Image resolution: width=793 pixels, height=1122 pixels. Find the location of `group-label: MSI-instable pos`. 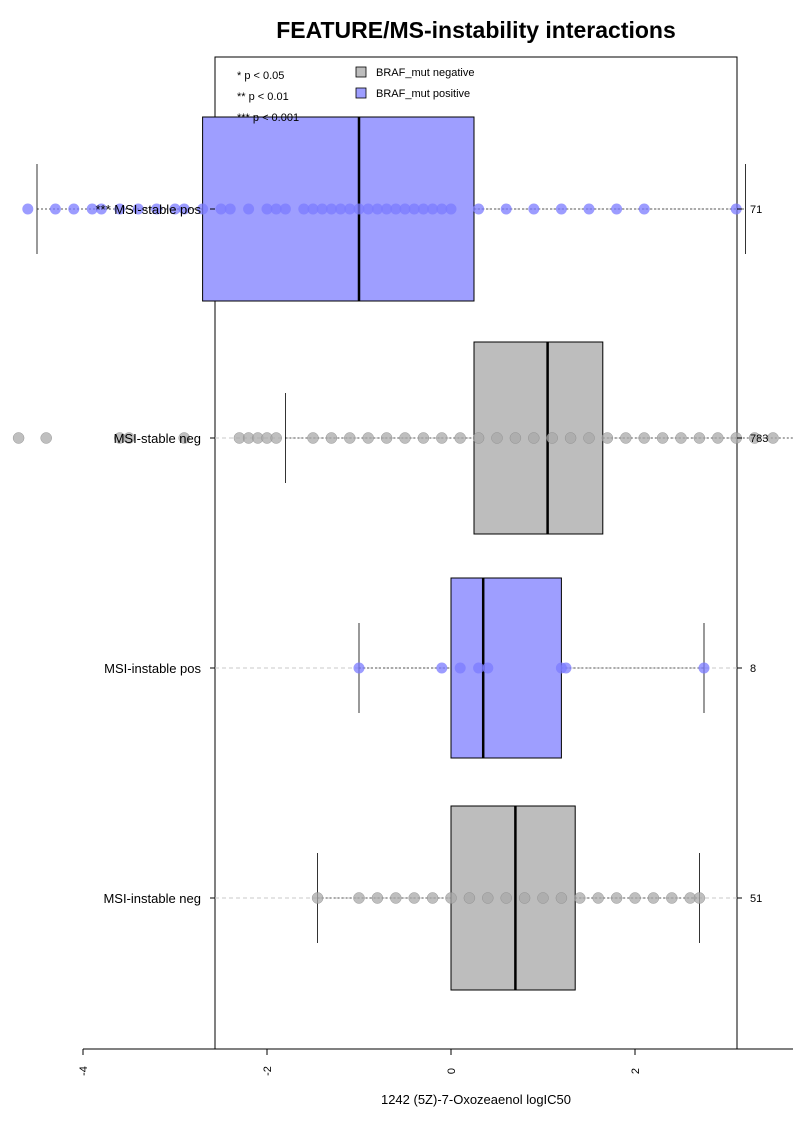

group-label: MSI-instable pos is located at coordinates (152, 668).